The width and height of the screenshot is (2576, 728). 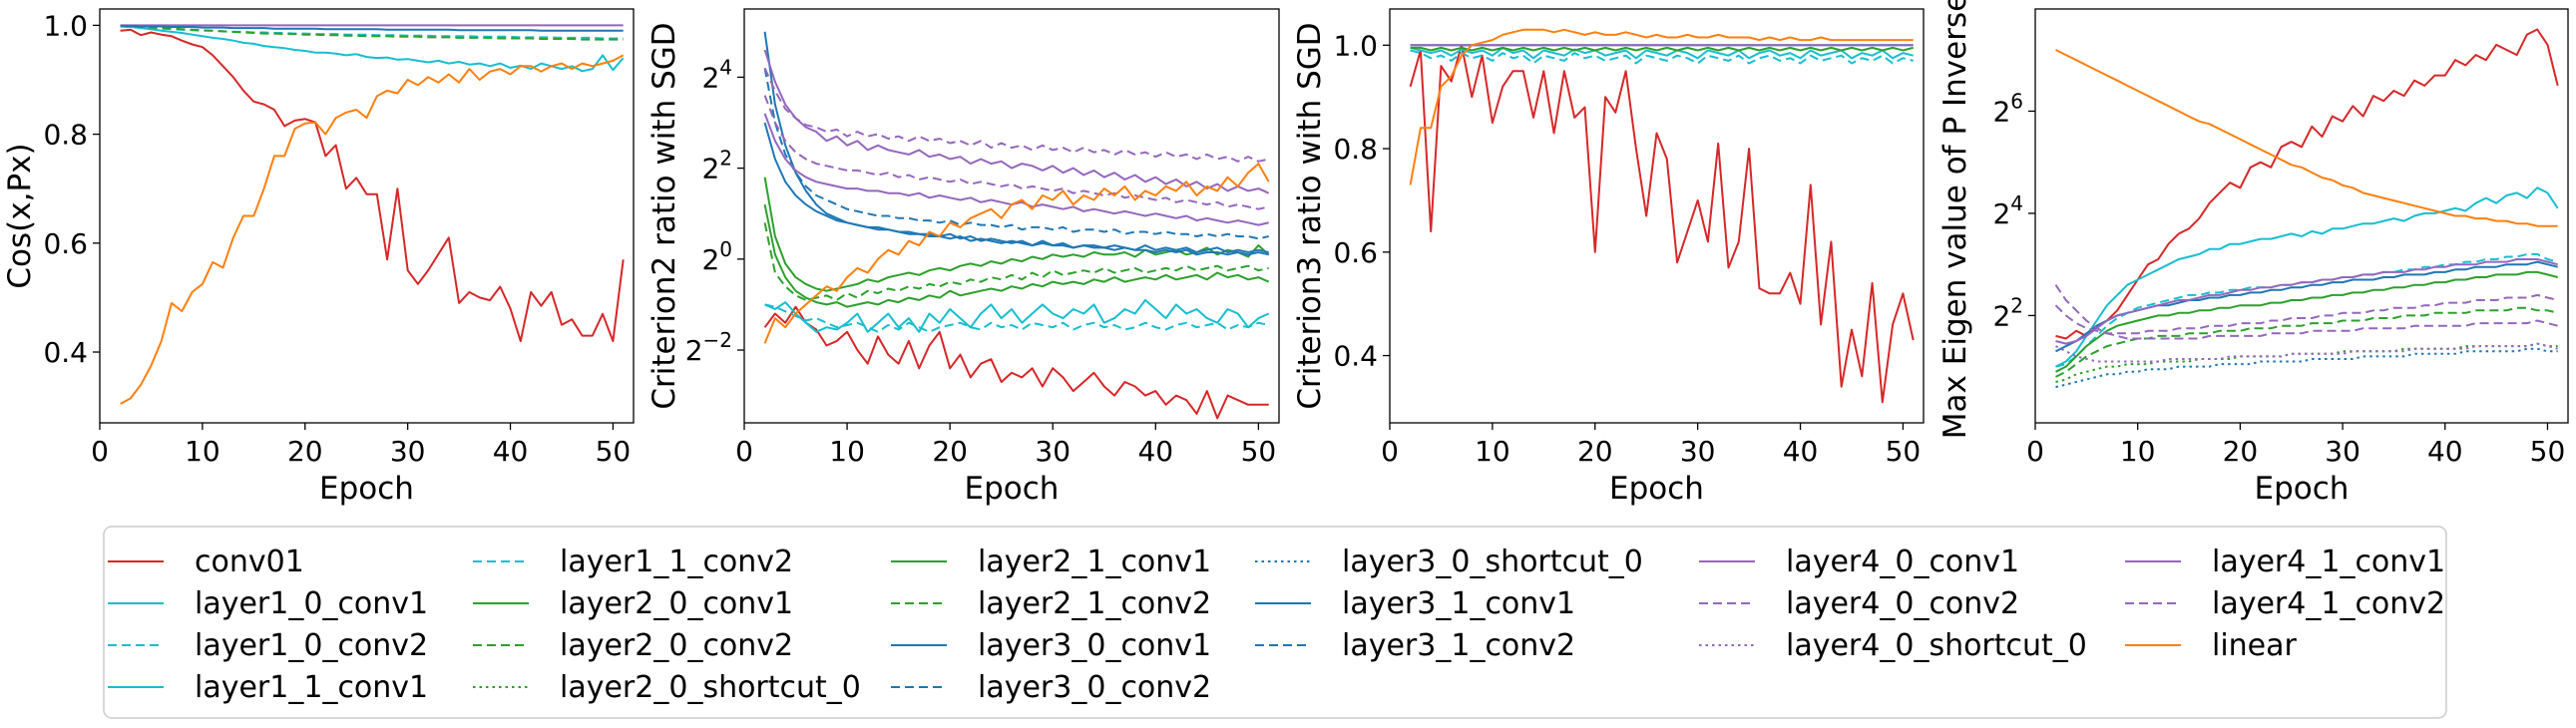 I want to click on legend-label-layer2_0_conv2: layer2_0_conv2, so click(x=676, y=645).